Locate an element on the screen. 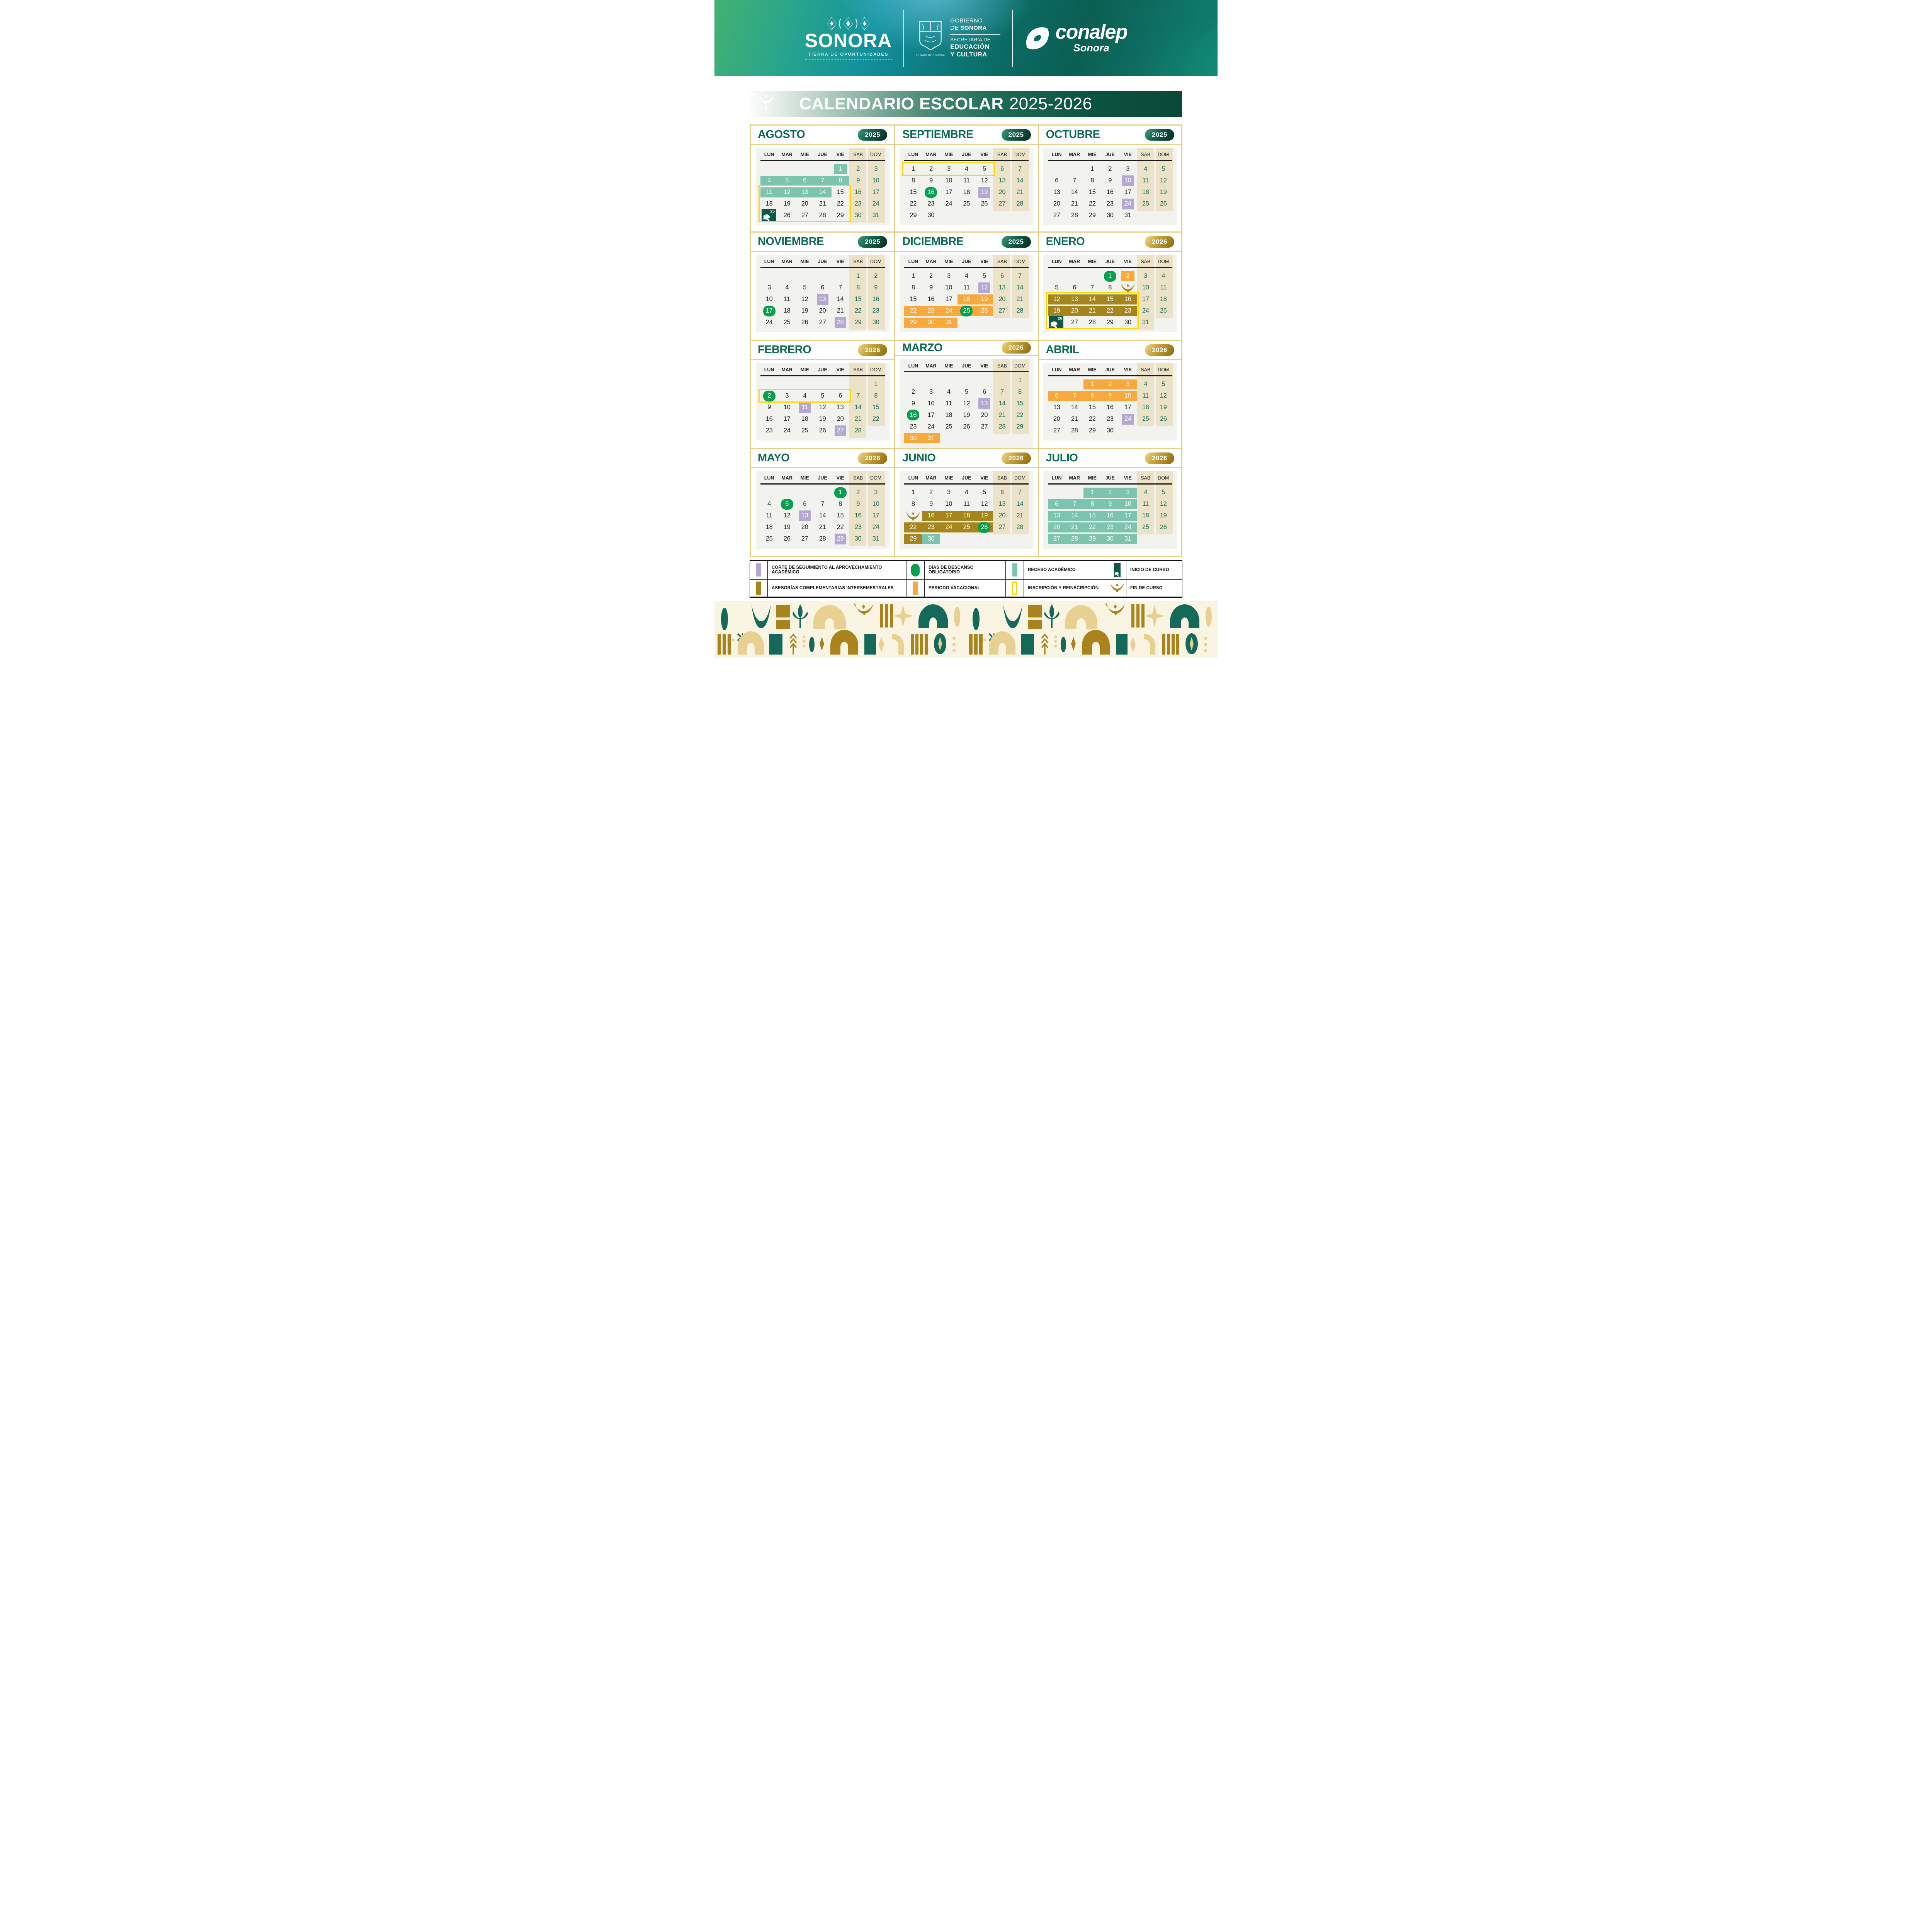  day-number: 12 is located at coordinates (787, 192).